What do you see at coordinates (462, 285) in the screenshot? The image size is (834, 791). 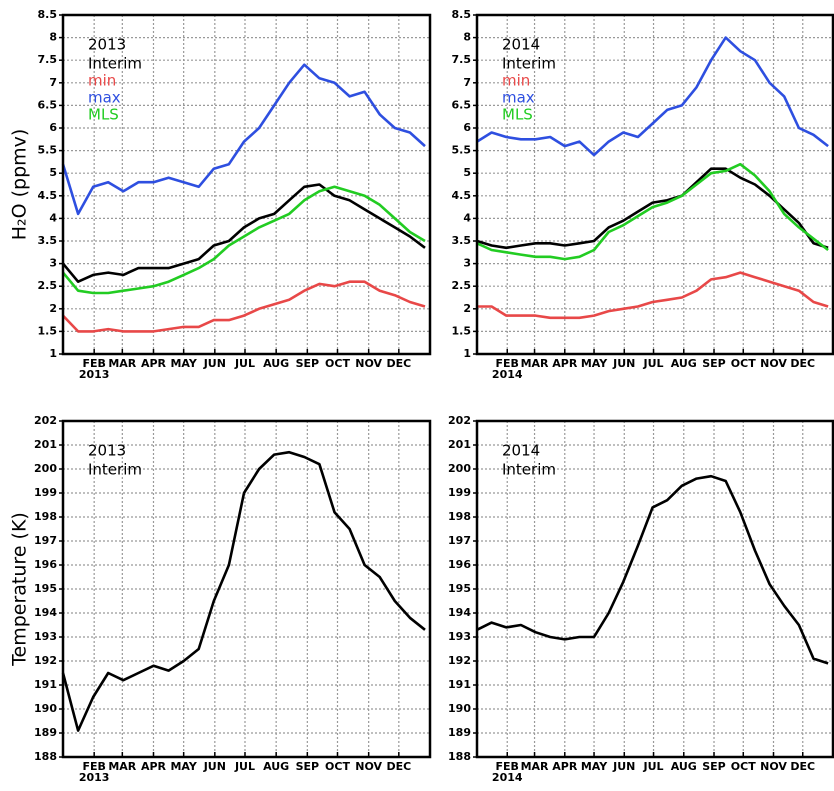 I see `y-tick-label: 2.5` at bounding box center [462, 285].